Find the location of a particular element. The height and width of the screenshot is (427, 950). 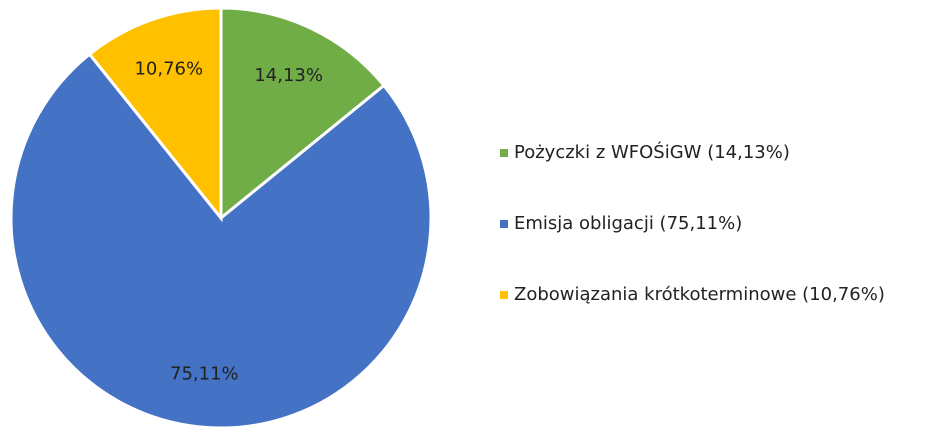

legend-label: Zobowiązania krótkoterminowe (10,76%) is located at coordinates (699, 294).